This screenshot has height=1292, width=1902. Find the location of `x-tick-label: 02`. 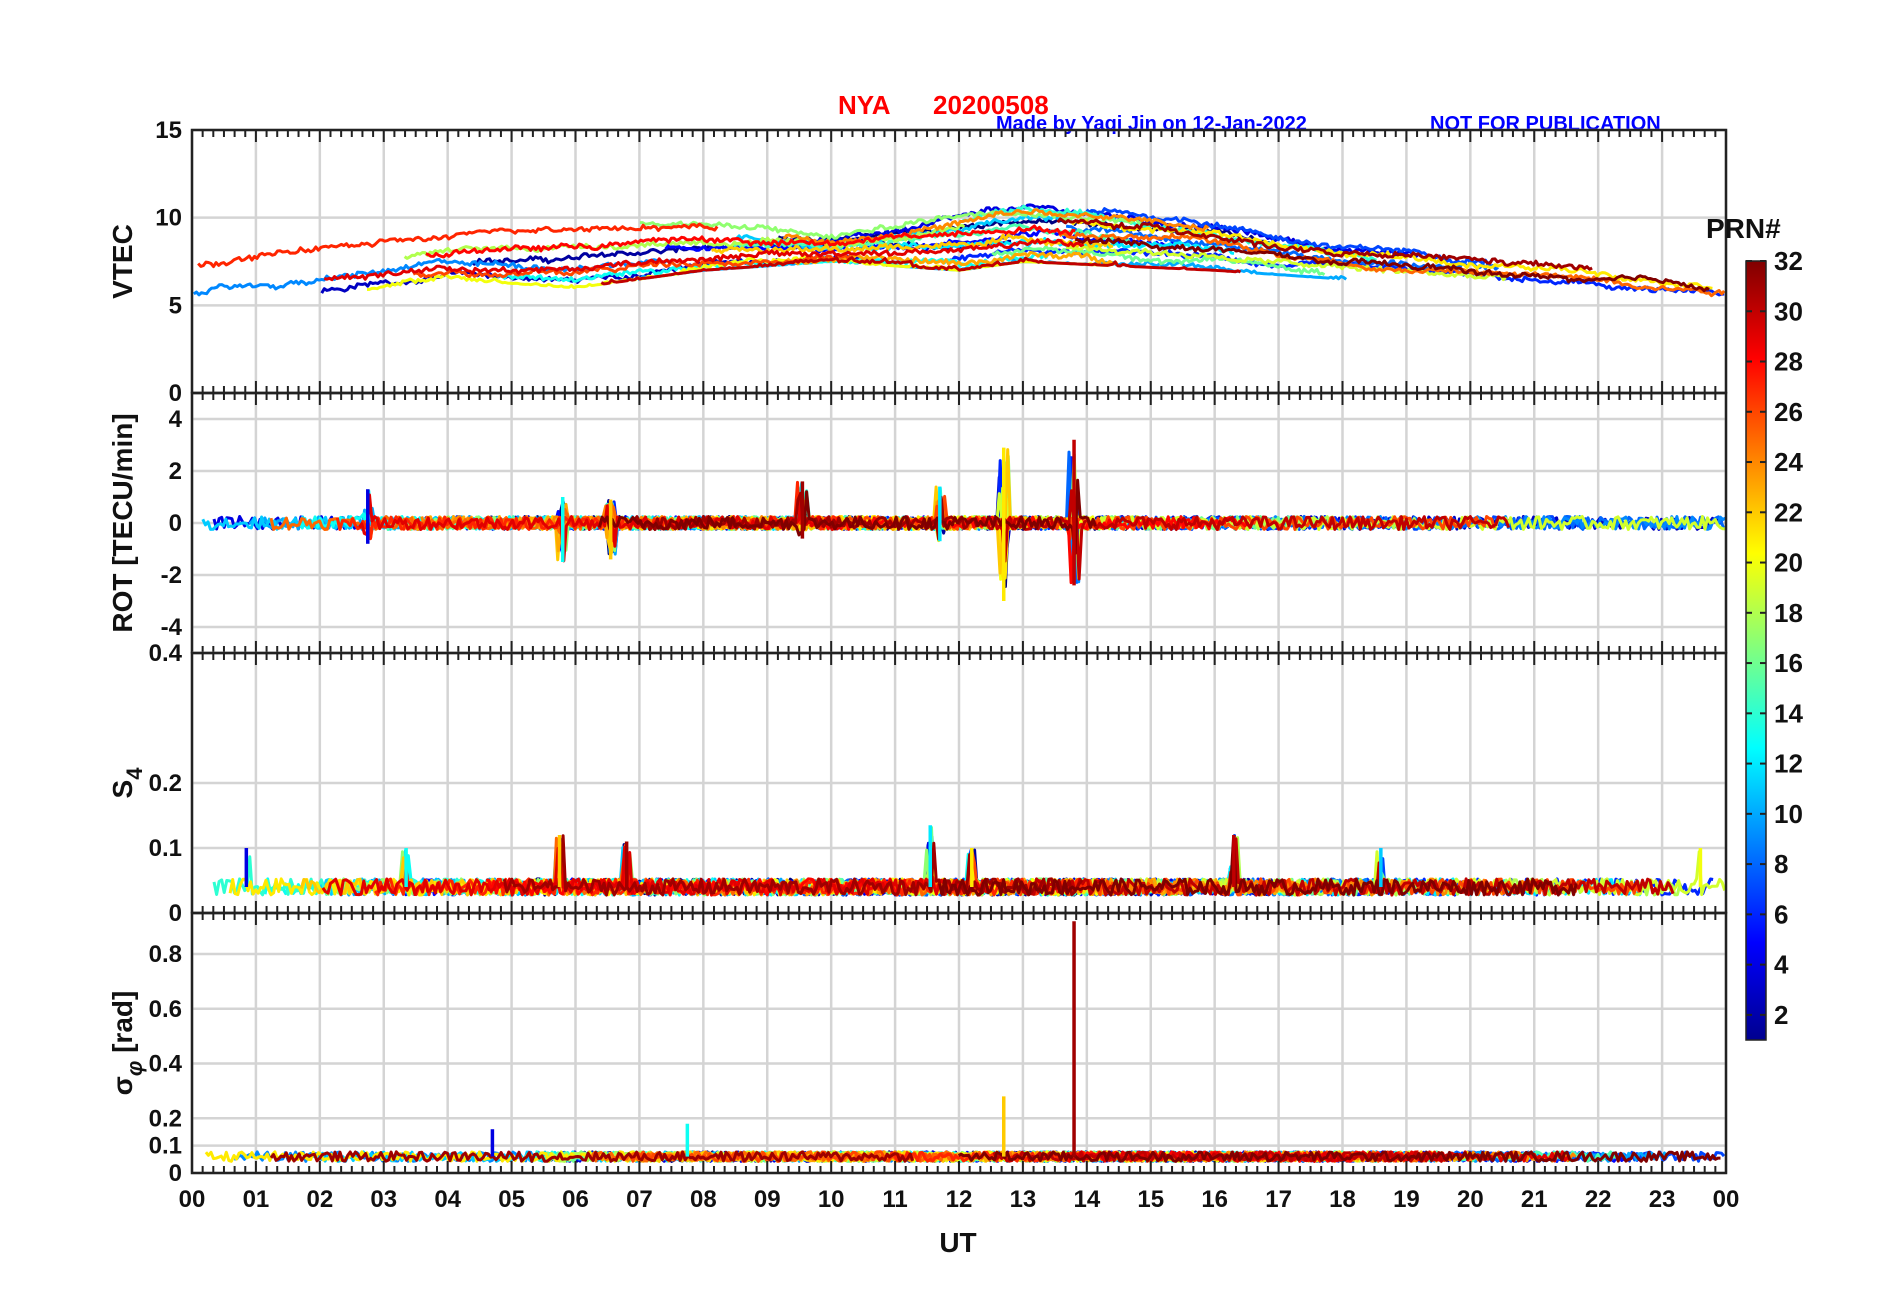

x-tick-label: 02 is located at coordinates (319, 1199).